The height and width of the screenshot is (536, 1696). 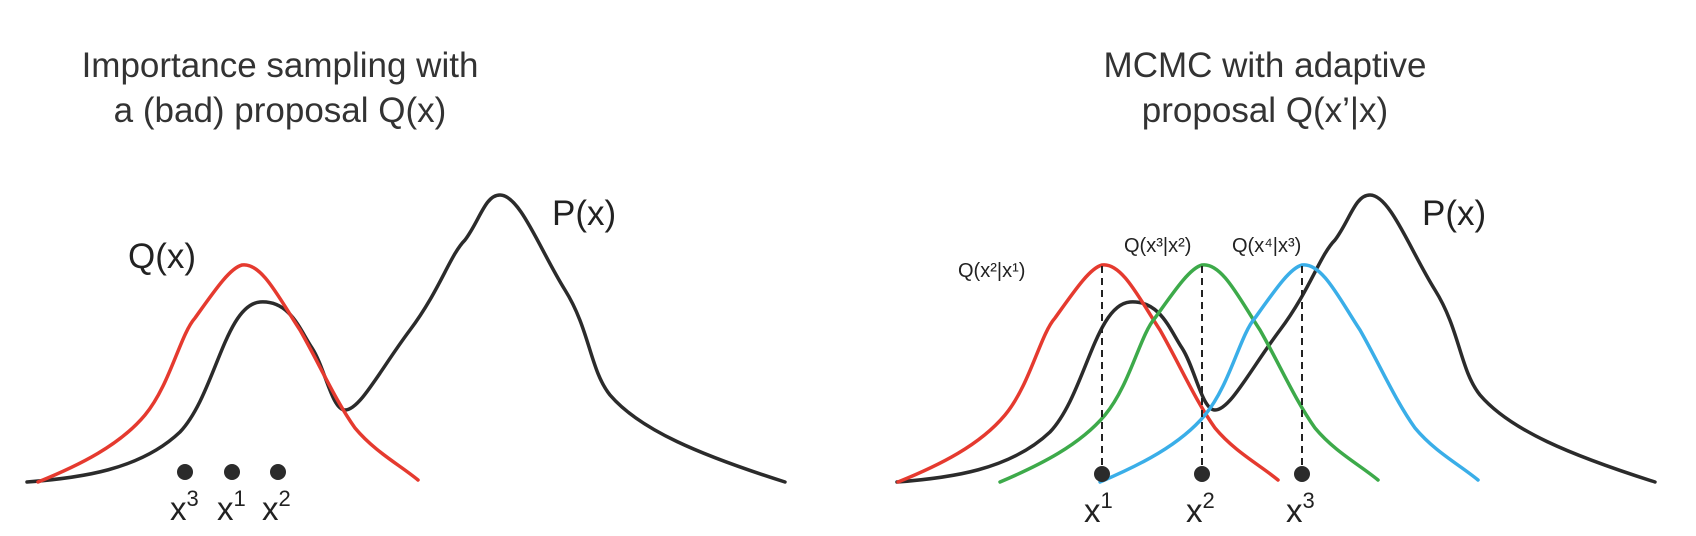 What do you see at coordinates (1200, 508) in the screenshot?
I see `right-sample-label: x2` at bounding box center [1200, 508].